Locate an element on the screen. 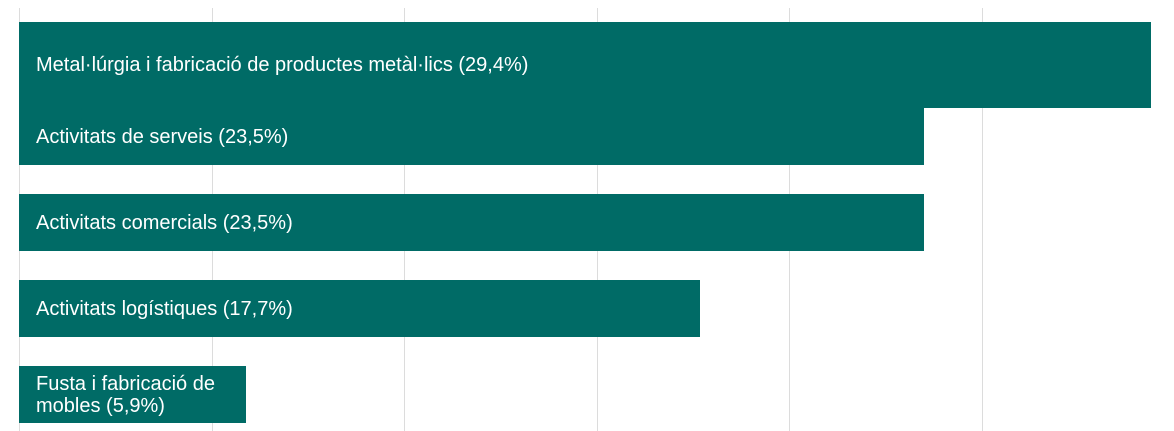 This screenshot has width=1174, height=431. bar-2: Activitats de serveis (23,5%) is located at coordinates (471, 136).